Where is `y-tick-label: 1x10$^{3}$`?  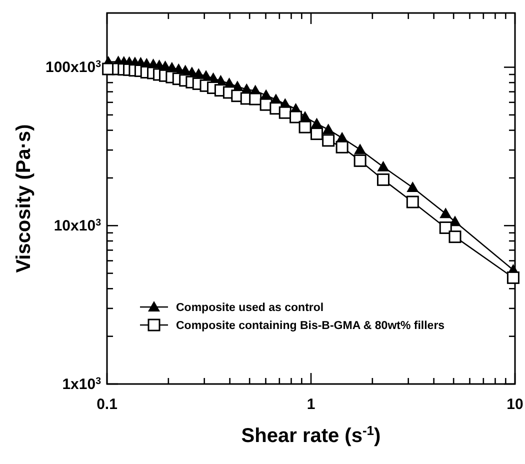 y-tick-label: 1x10$^{3}$ is located at coordinates (82, 384).